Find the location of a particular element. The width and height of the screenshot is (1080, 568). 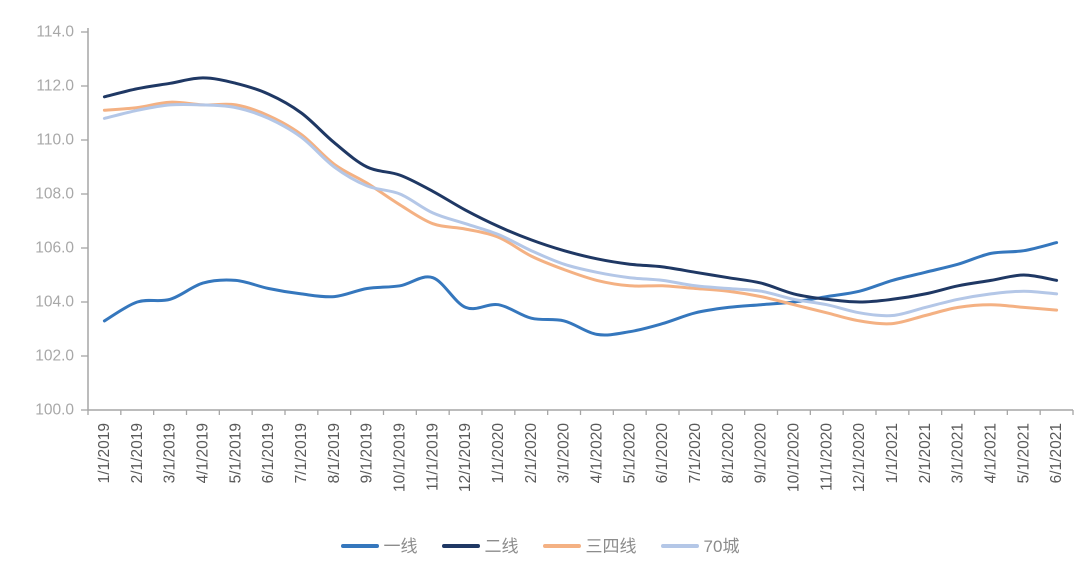

legend-item-1: 二线 is located at coordinates (480, 546).